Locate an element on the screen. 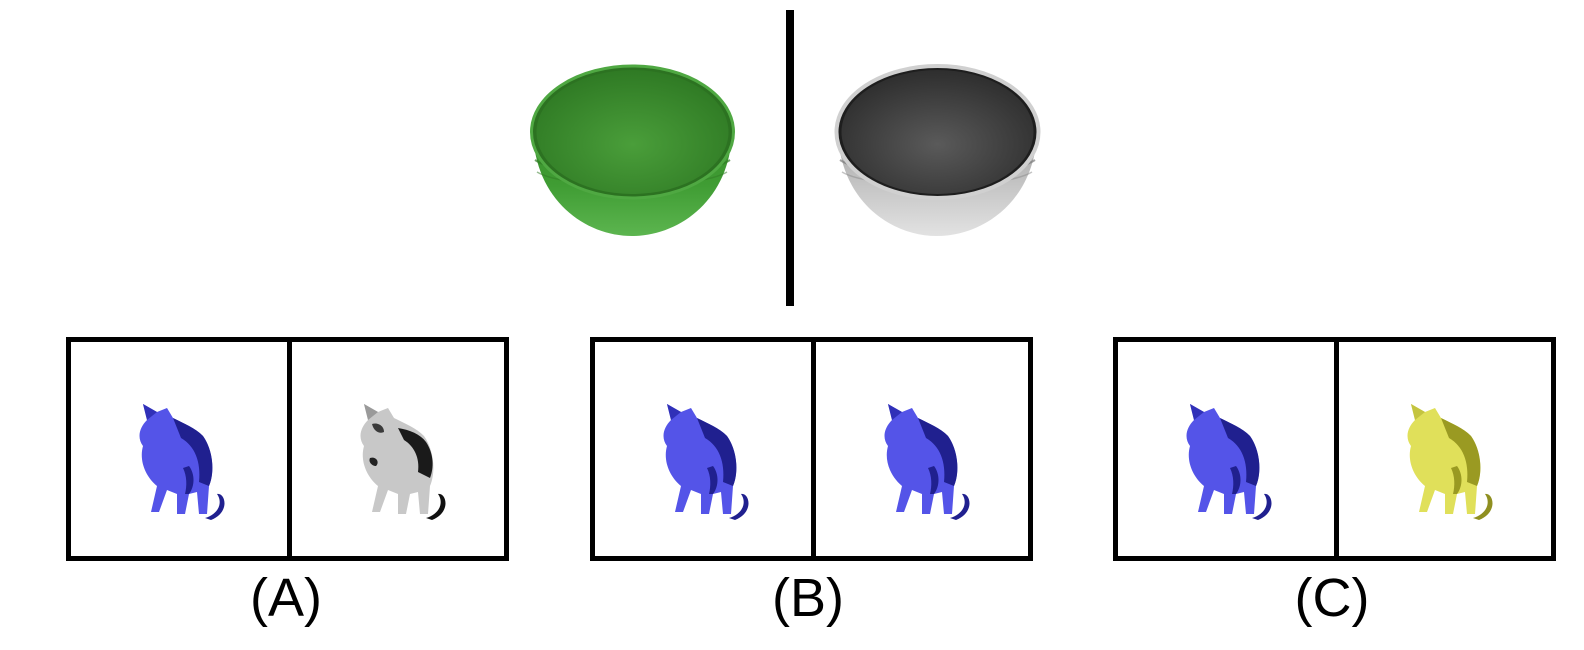  option-b-left-cell is located at coordinates (703, 449).